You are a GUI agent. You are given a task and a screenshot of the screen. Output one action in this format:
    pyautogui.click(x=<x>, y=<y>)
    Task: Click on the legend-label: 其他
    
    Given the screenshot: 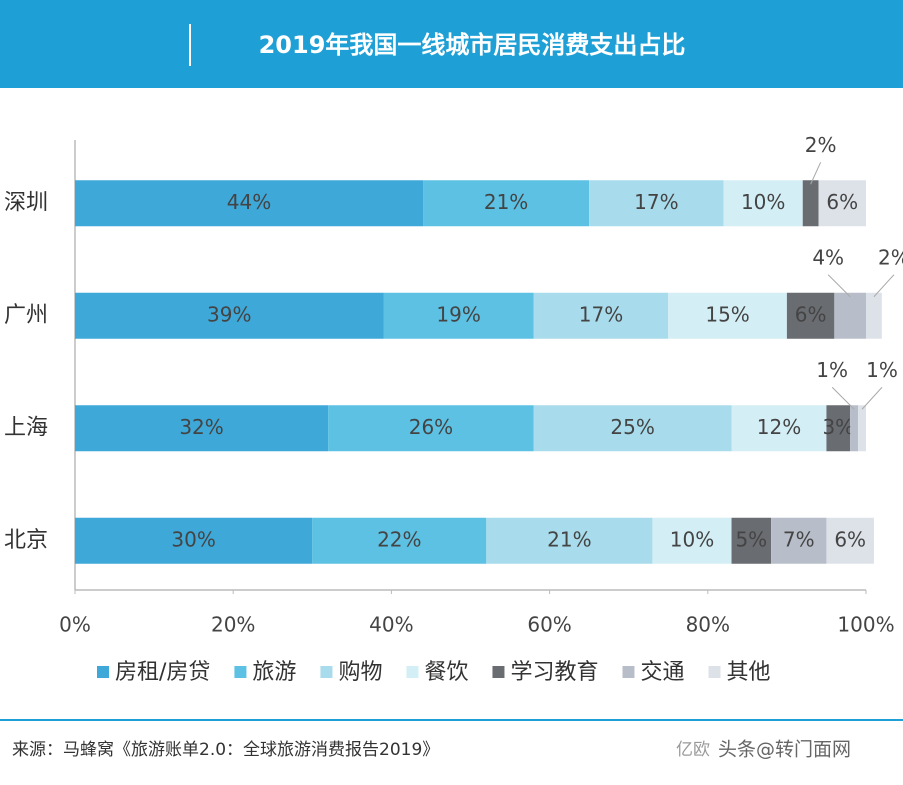 What is the action you would take?
    pyautogui.click(x=749, y=672)
    